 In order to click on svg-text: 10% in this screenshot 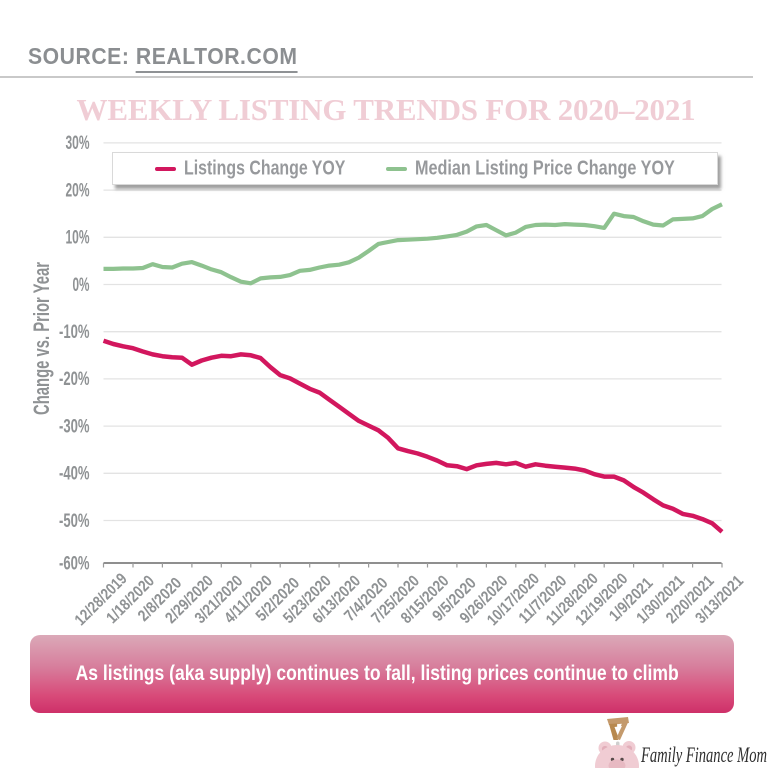, I will do `click(78, 238)`.